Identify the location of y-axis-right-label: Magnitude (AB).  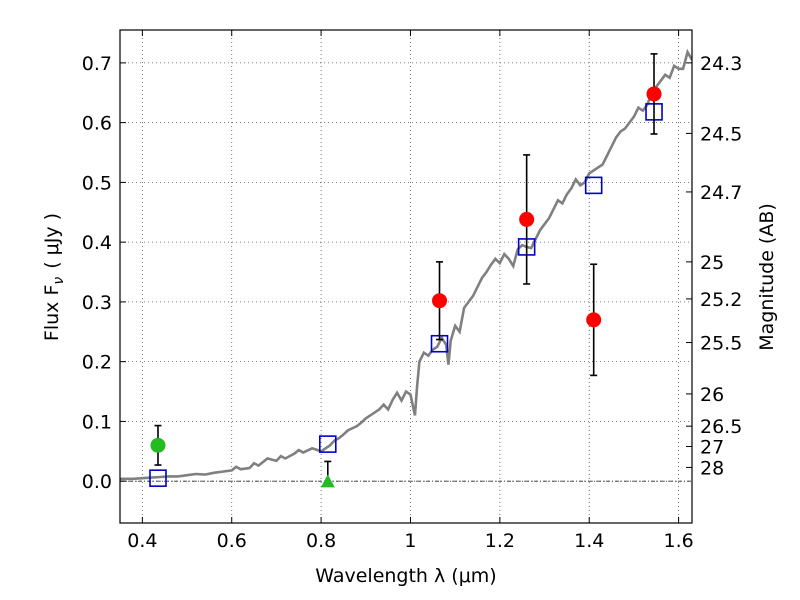
(767, 277).